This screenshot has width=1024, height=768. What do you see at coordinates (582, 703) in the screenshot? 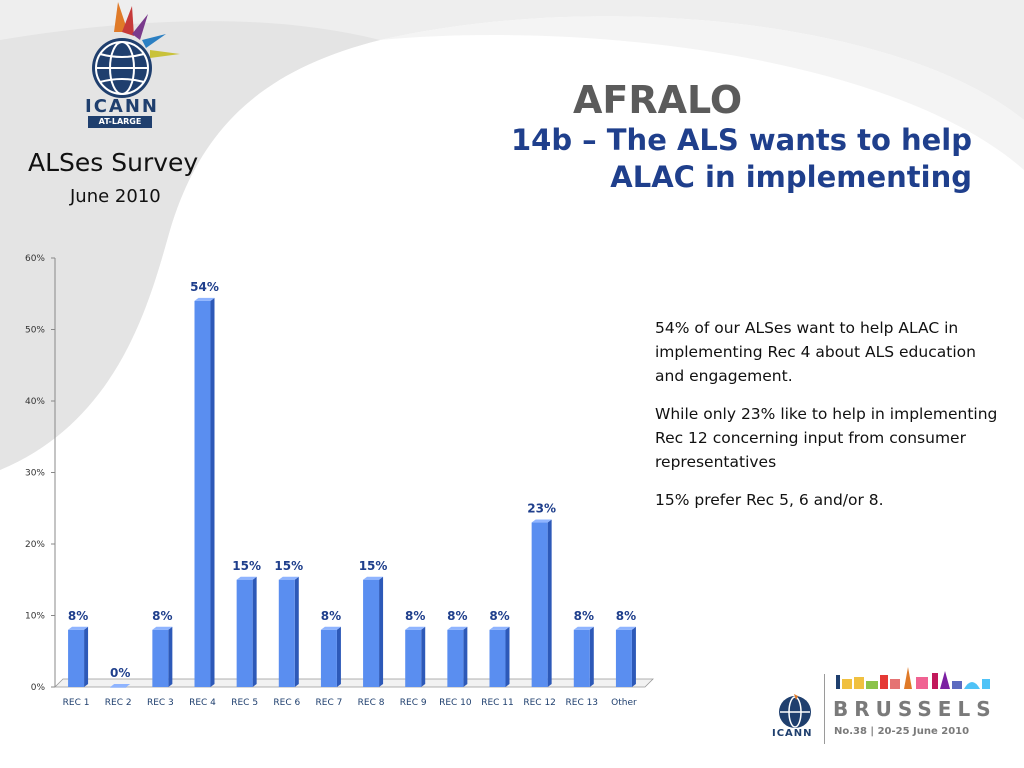
I see `x-tick-label: REC 13` at bounding box center [582, 703].